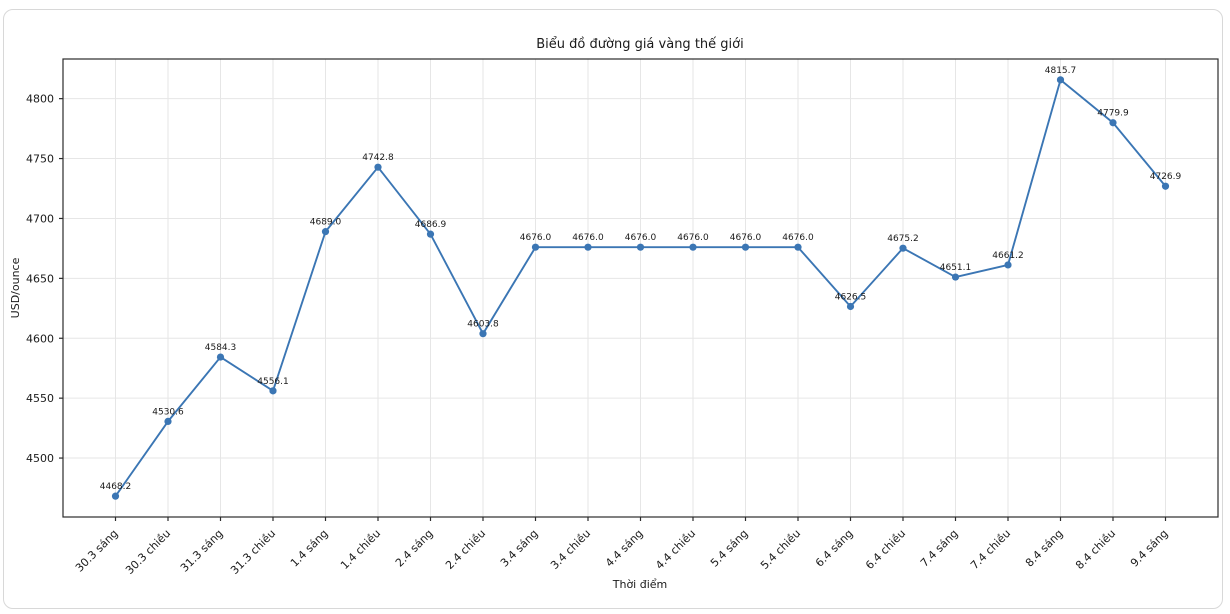 The width and height of the screenshot is (1230, 614). Describe the element at coordinates (431, 225) in the screenshot. I see `data-point-label: 4686.9` at that location.